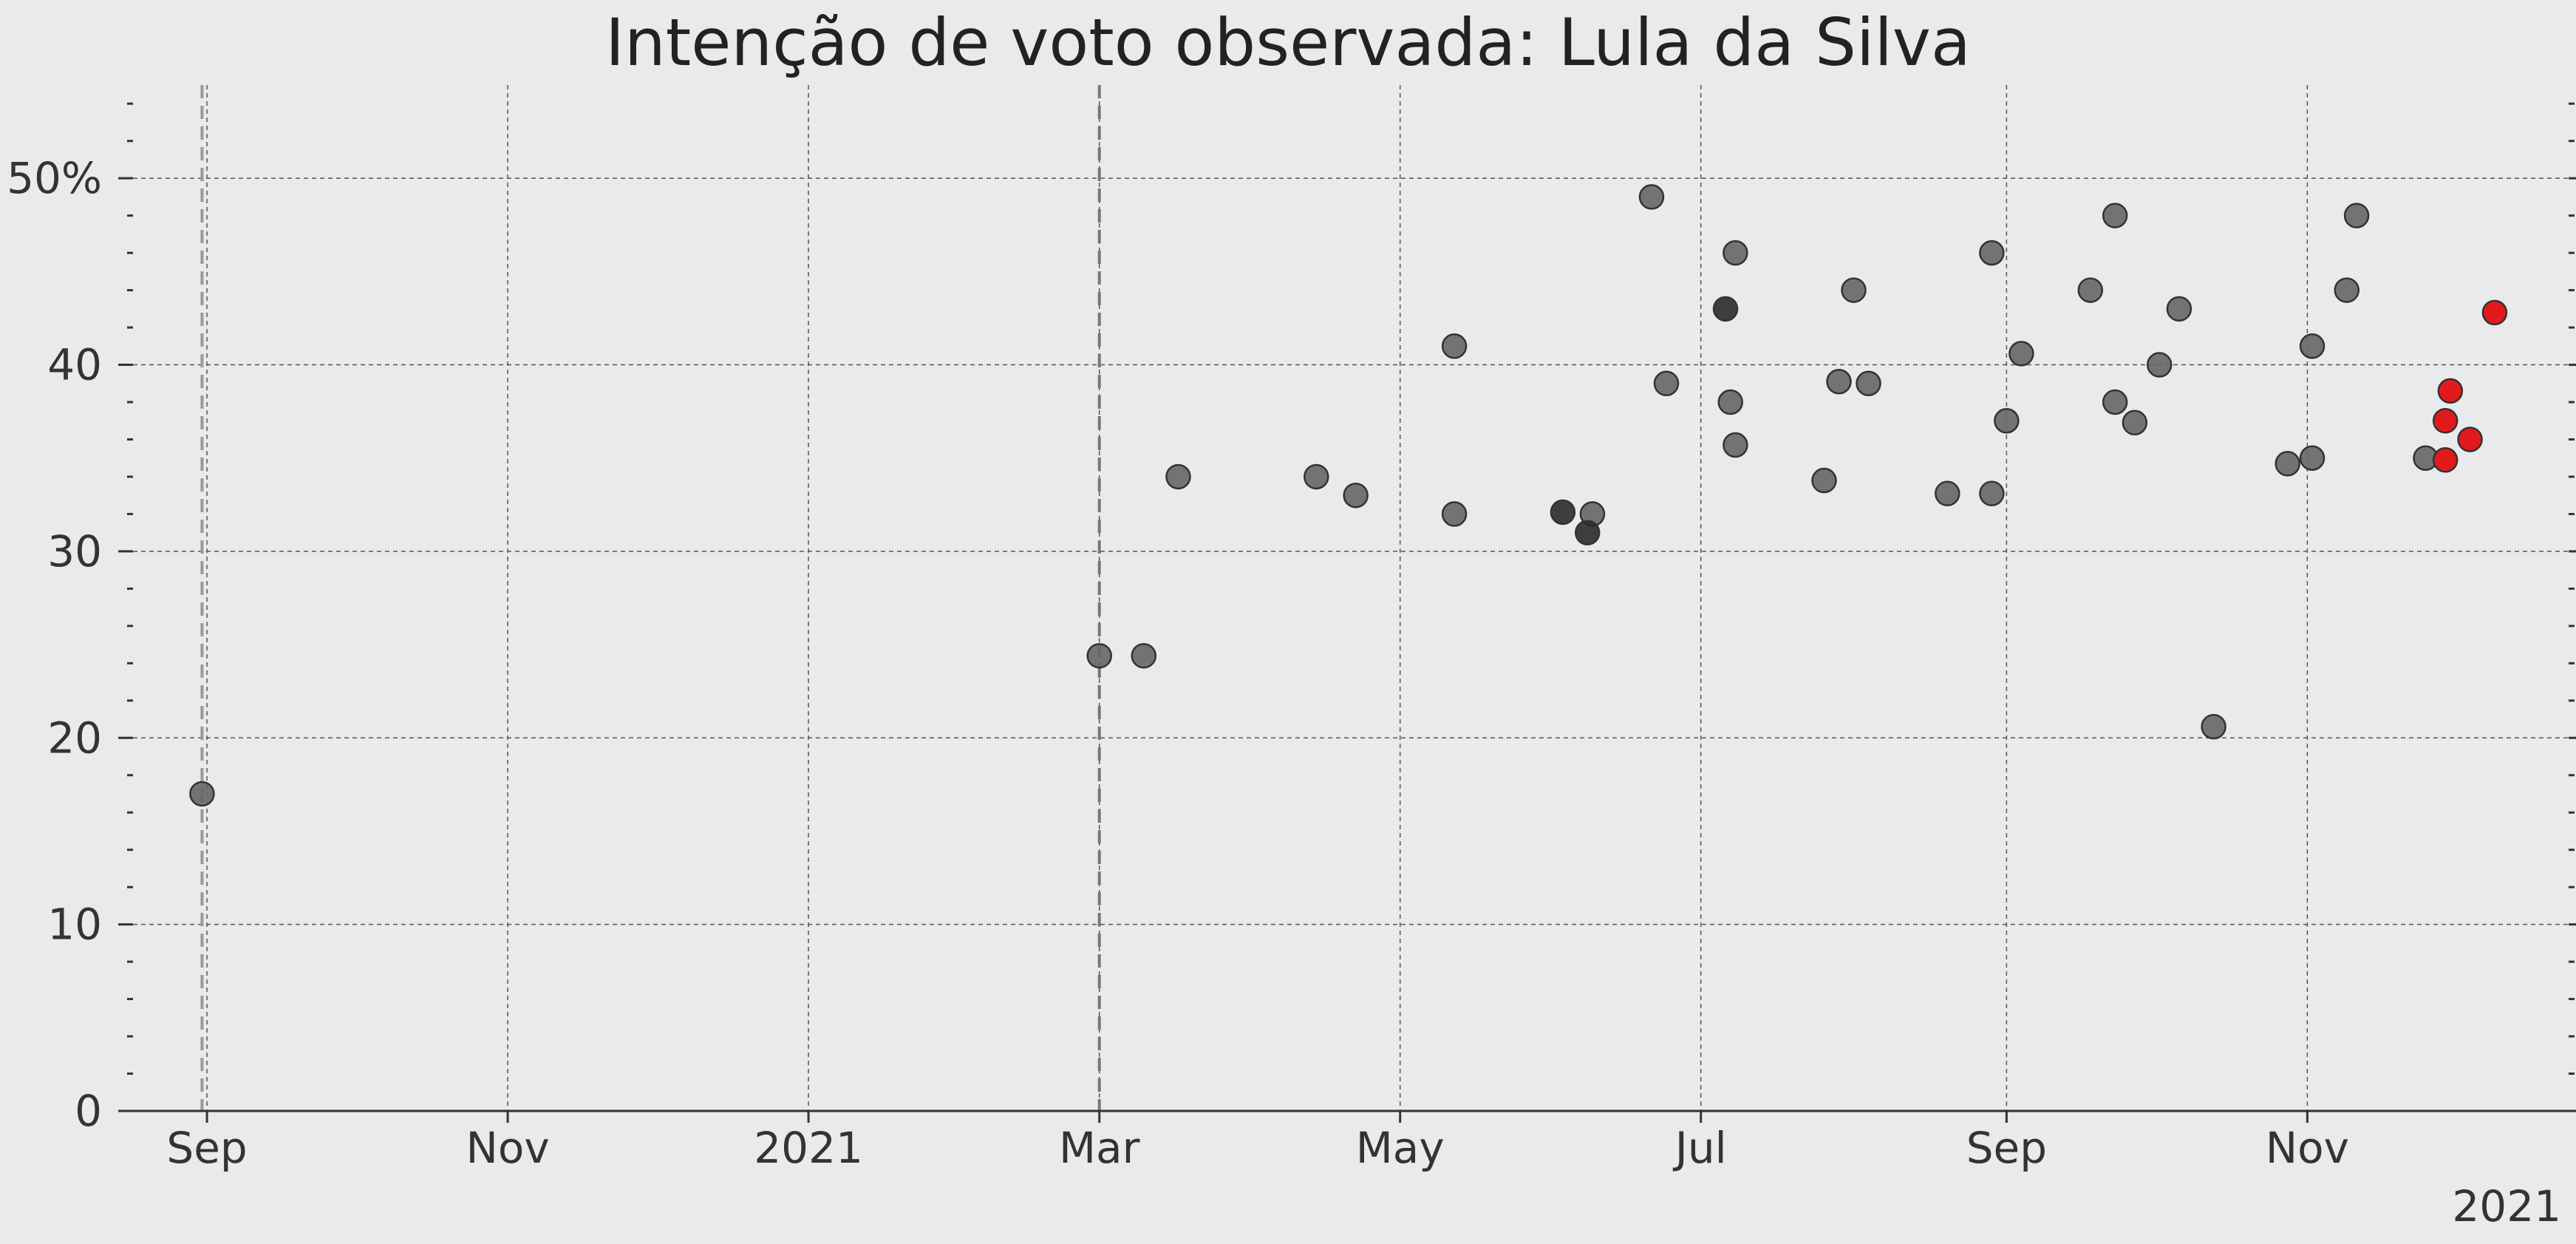  Describe the element at coordinates (88, 1111) in the screenshot. I see `y-tick-label: 0` at that location.